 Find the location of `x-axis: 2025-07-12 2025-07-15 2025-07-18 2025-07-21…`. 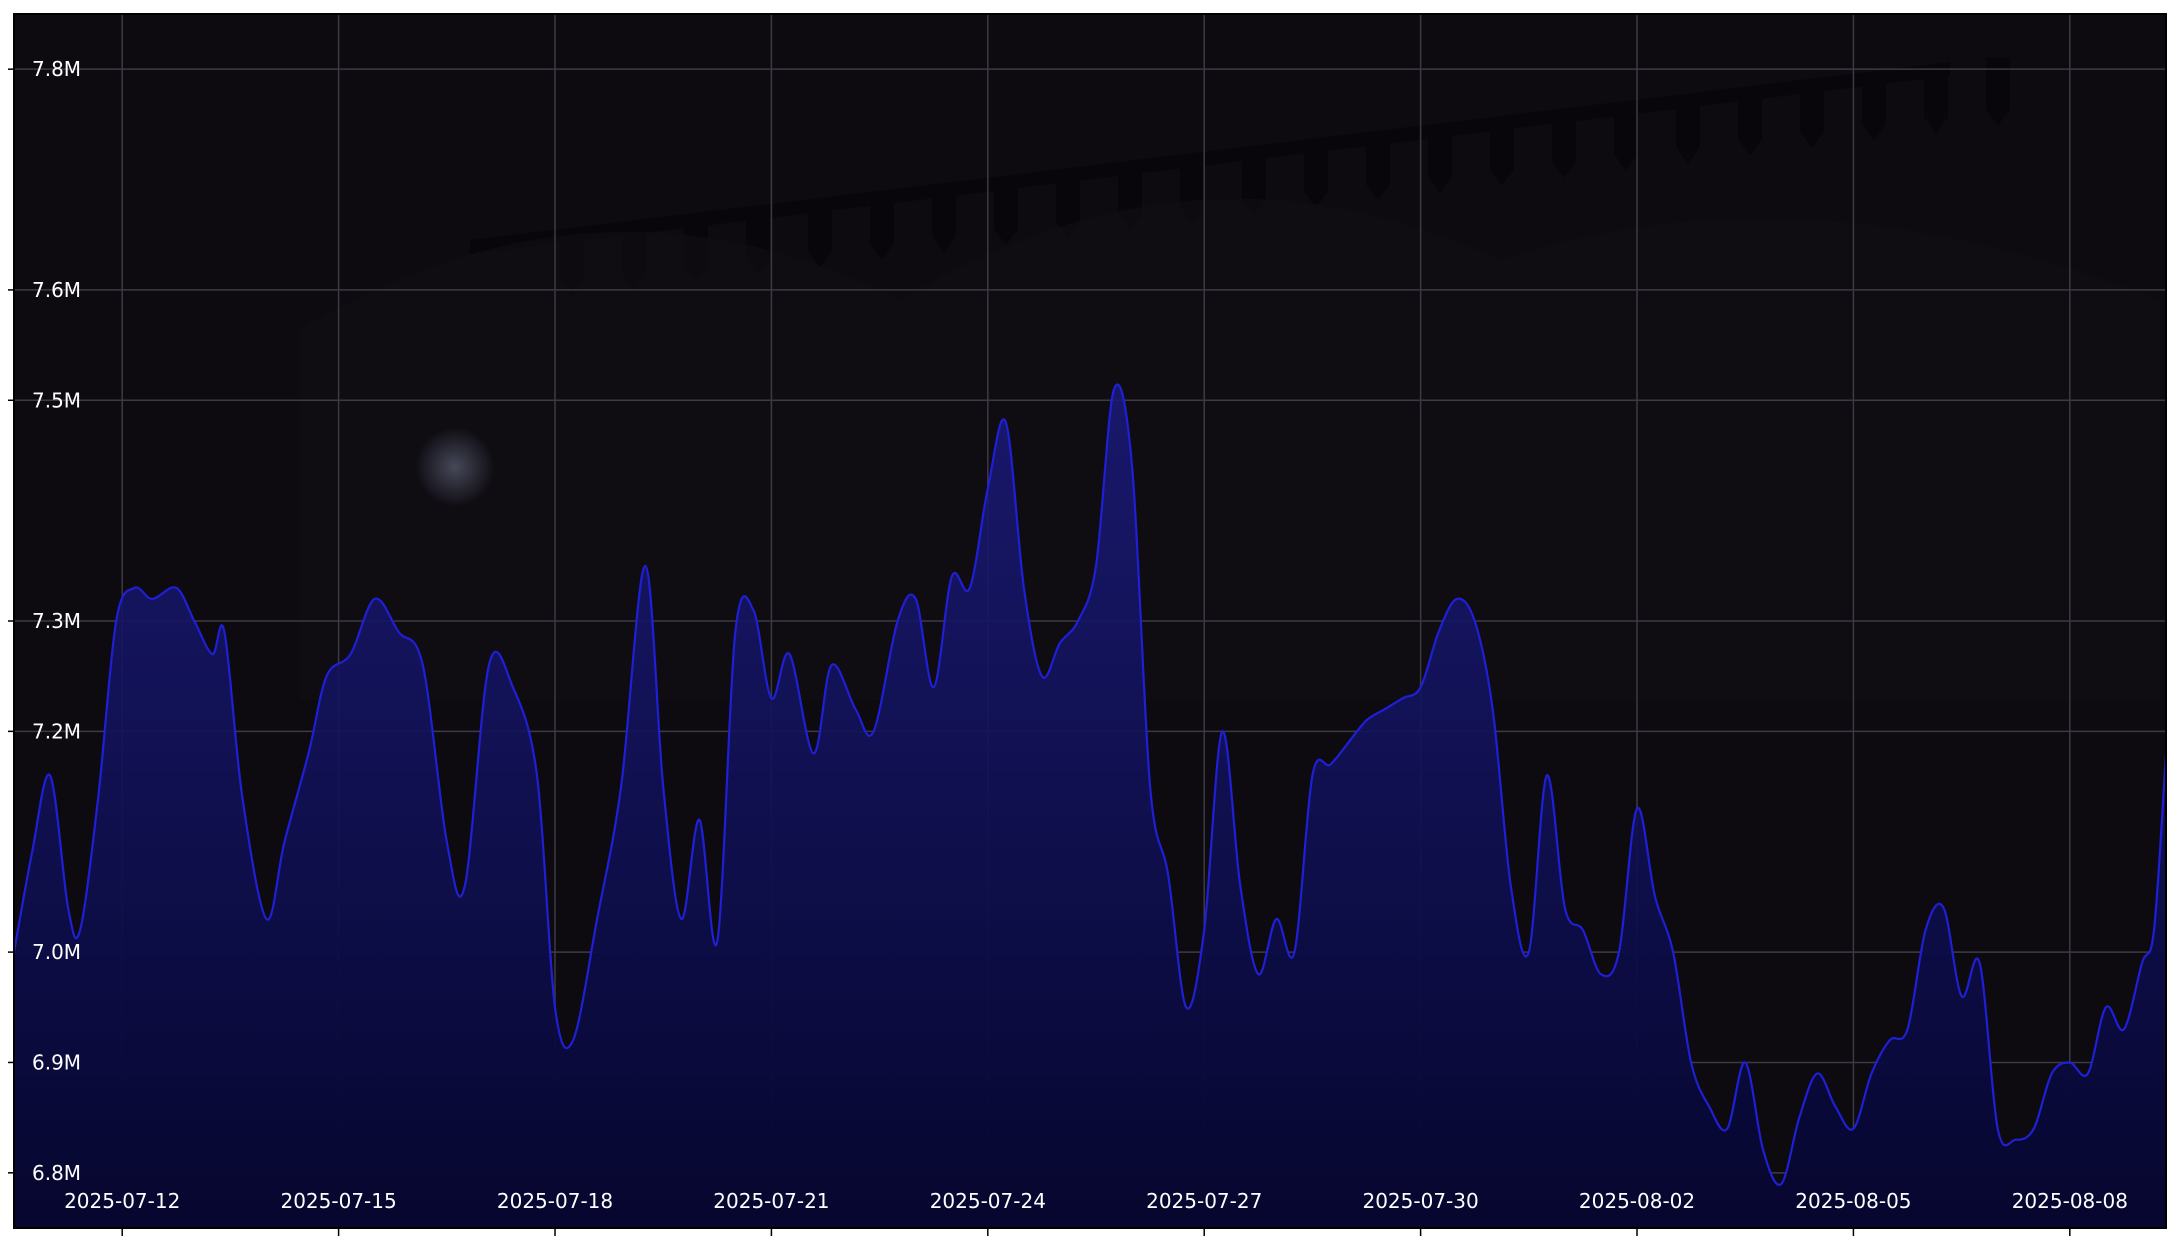

x-axis: 2025-07-12 2025-07-15 2025-07-18 2025-07-21… is located at coordinates (1096, 1212).